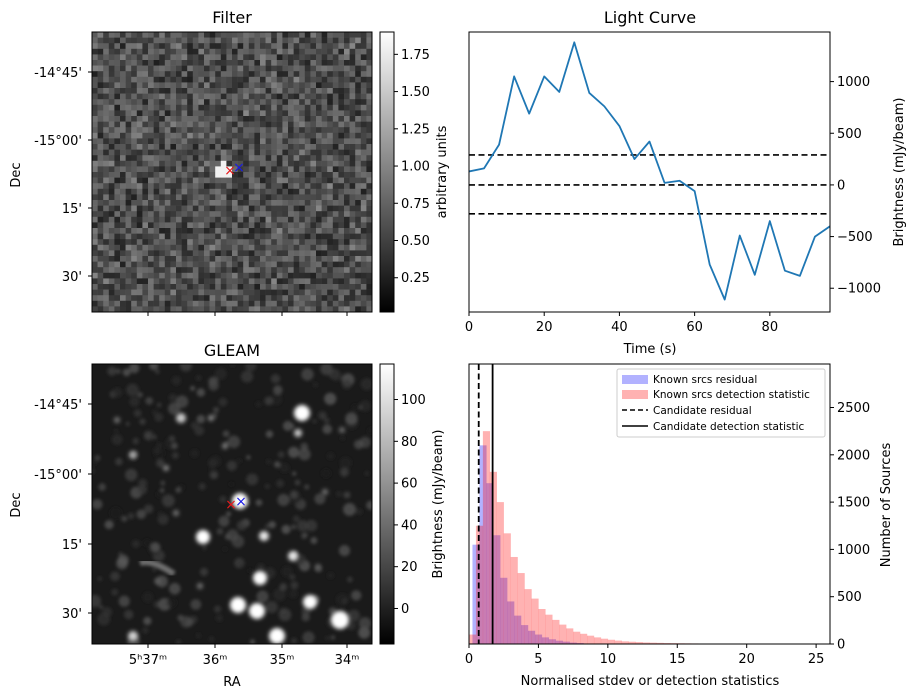  Describe the element at coordinates (72, 545) in the screenshot. I see `gleam-ytick-label: 15'` at that location.